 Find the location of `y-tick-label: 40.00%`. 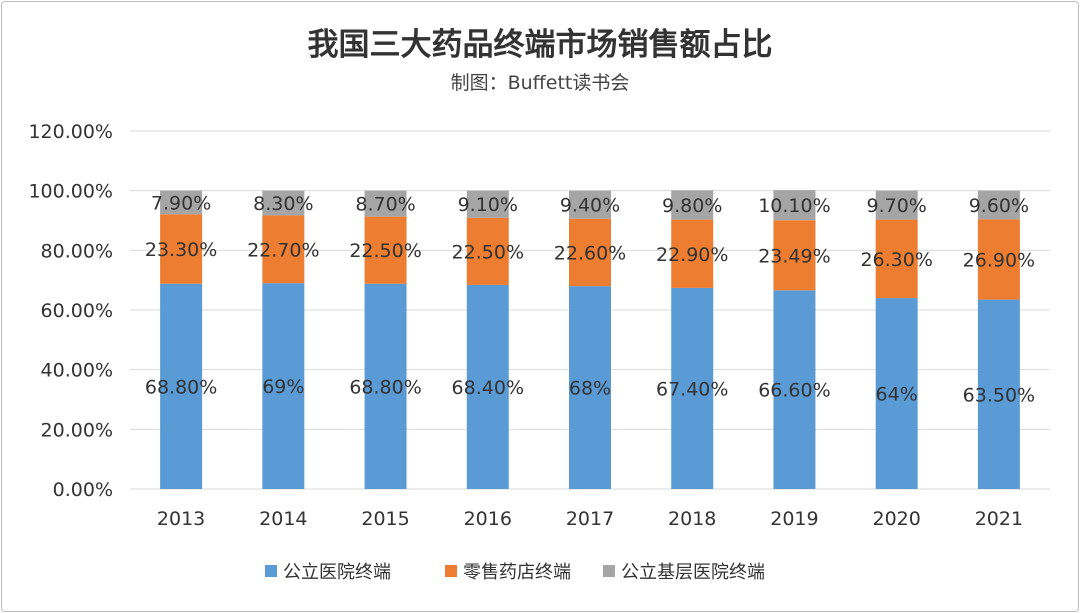

y-tick-label: 40.00% is located at coordinates (77, 371).